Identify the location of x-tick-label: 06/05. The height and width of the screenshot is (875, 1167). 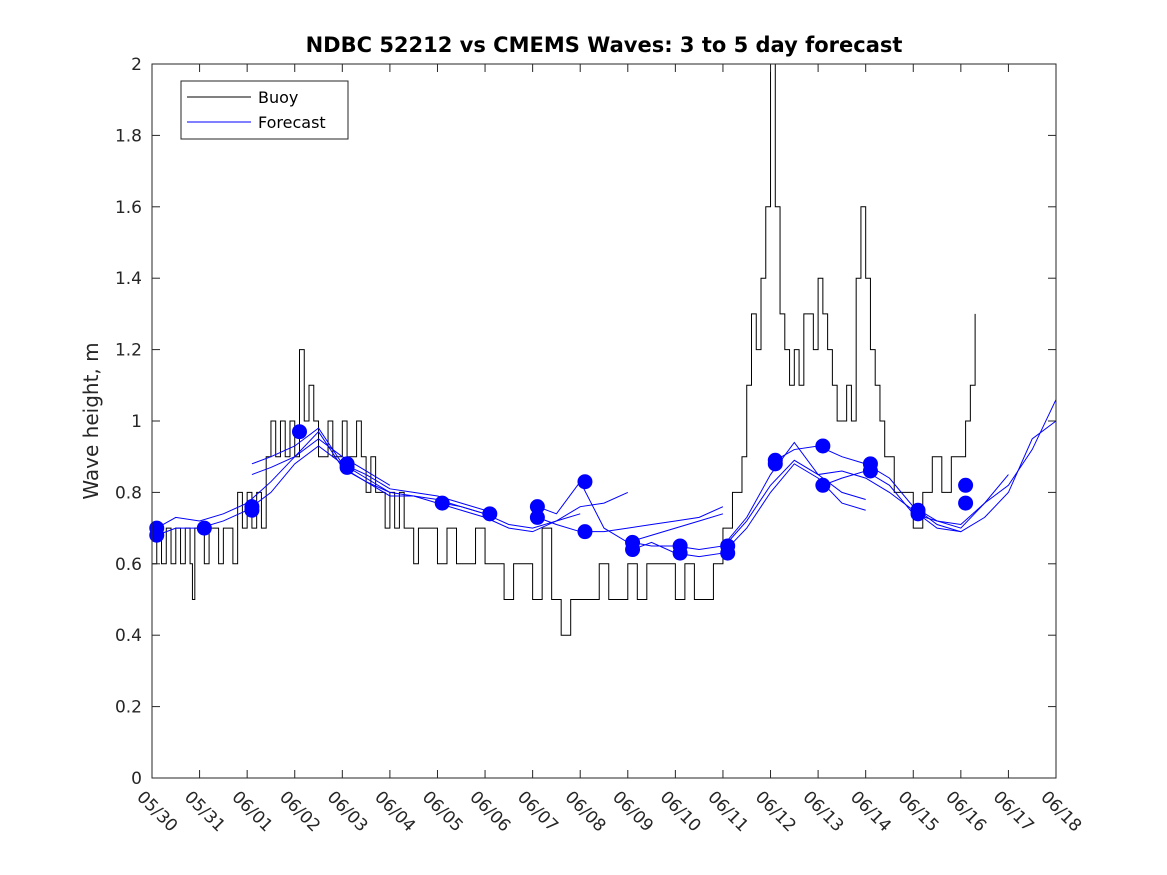
(442, 811).